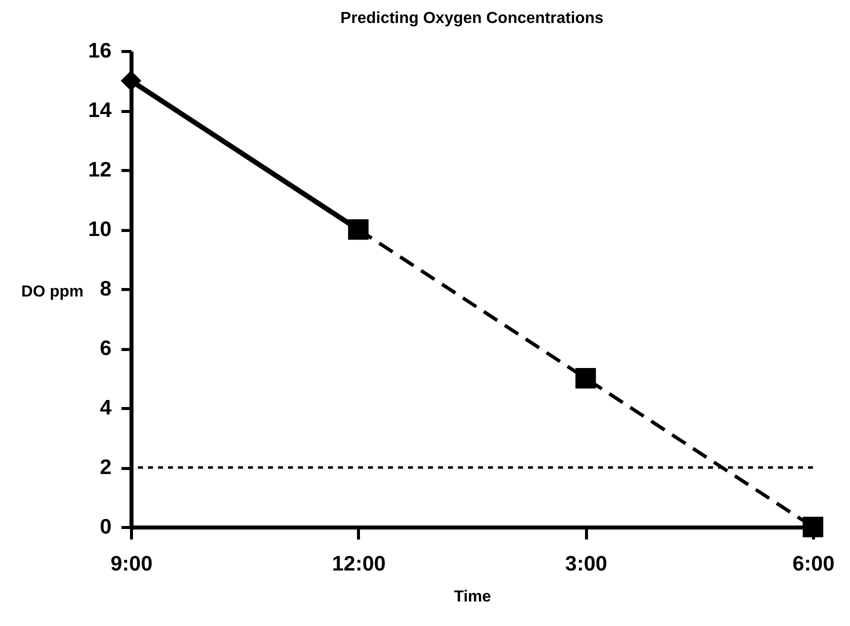 The width and height of the screenshot is (850, 626). Describe the element at coordinates (586, 564) in the screenshot. I see `x-tick-label: 3:00` at that location.